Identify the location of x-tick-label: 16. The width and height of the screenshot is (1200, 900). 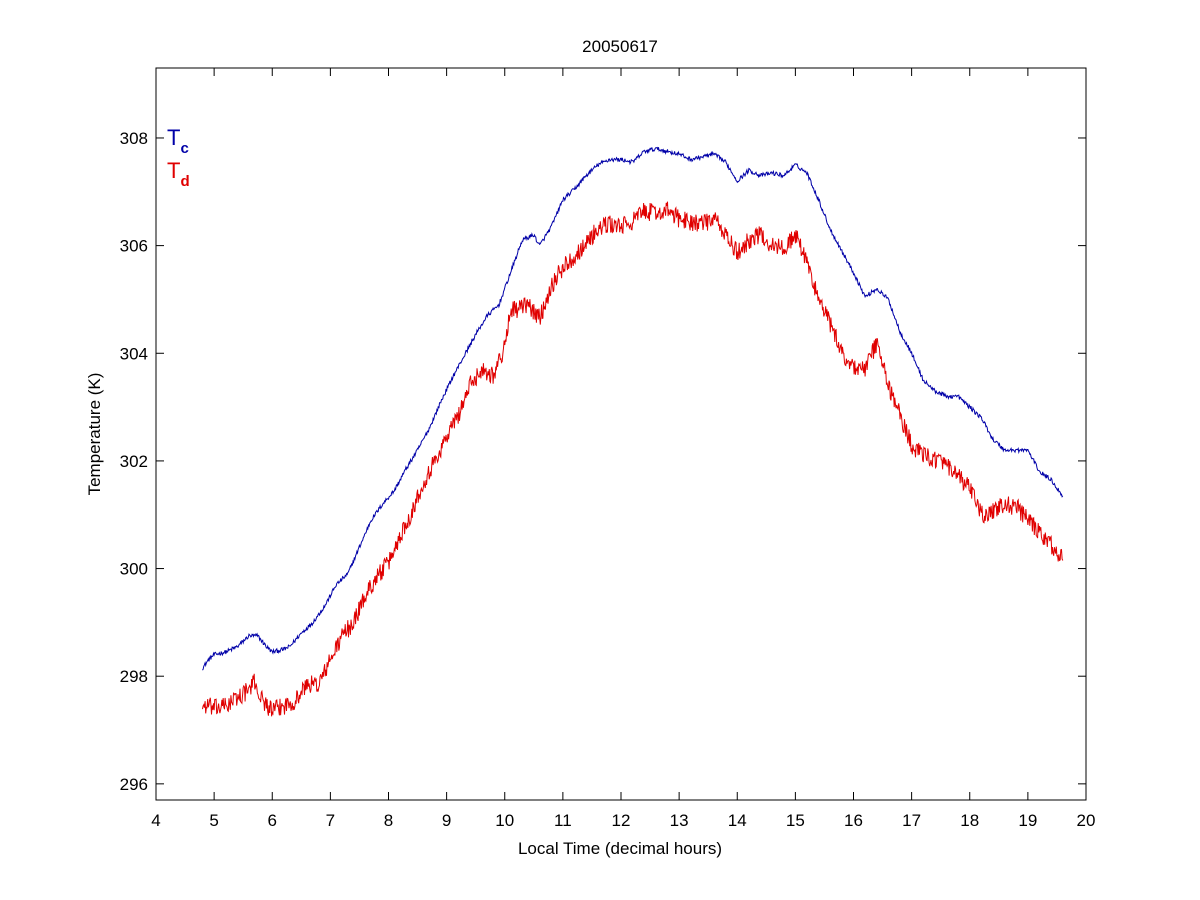
(853, 820).